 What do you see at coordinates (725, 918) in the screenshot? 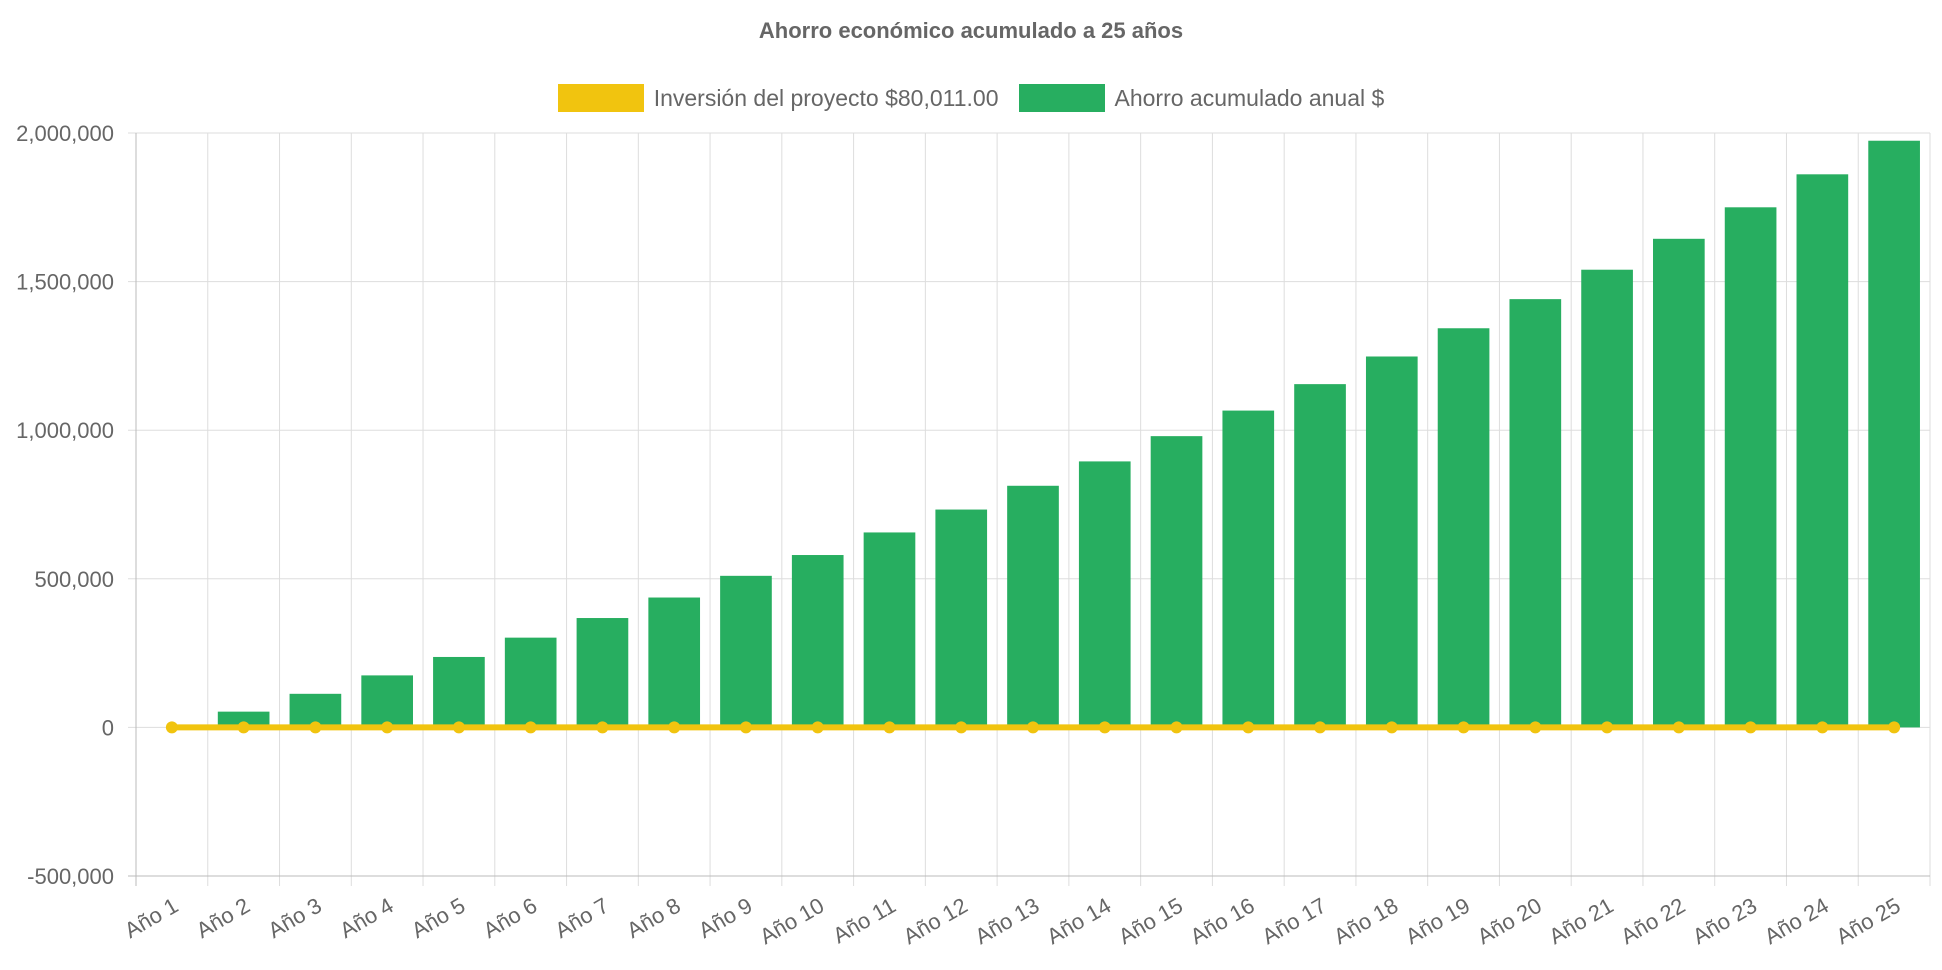
I see `x-tick-label: Año 9` at bounding box center [725, 918].